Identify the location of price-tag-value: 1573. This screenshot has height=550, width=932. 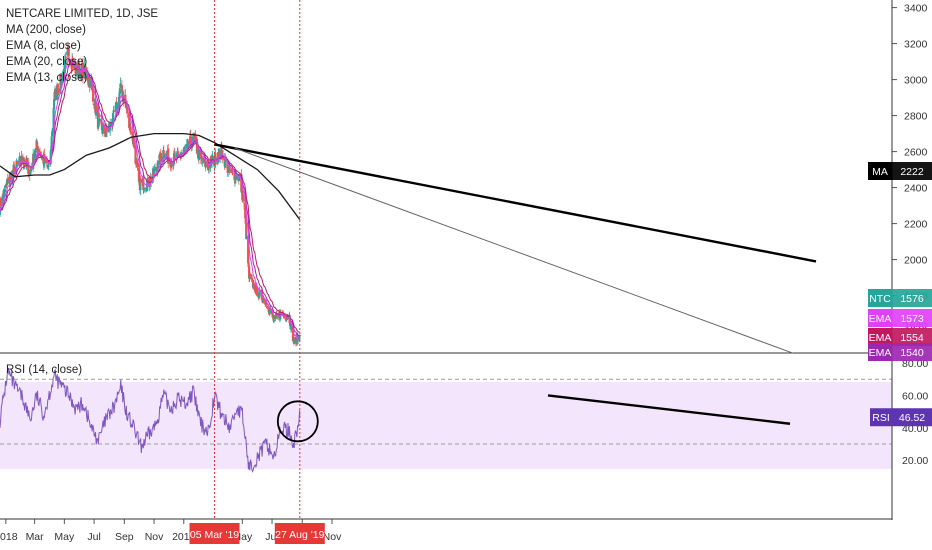
(912, 319).